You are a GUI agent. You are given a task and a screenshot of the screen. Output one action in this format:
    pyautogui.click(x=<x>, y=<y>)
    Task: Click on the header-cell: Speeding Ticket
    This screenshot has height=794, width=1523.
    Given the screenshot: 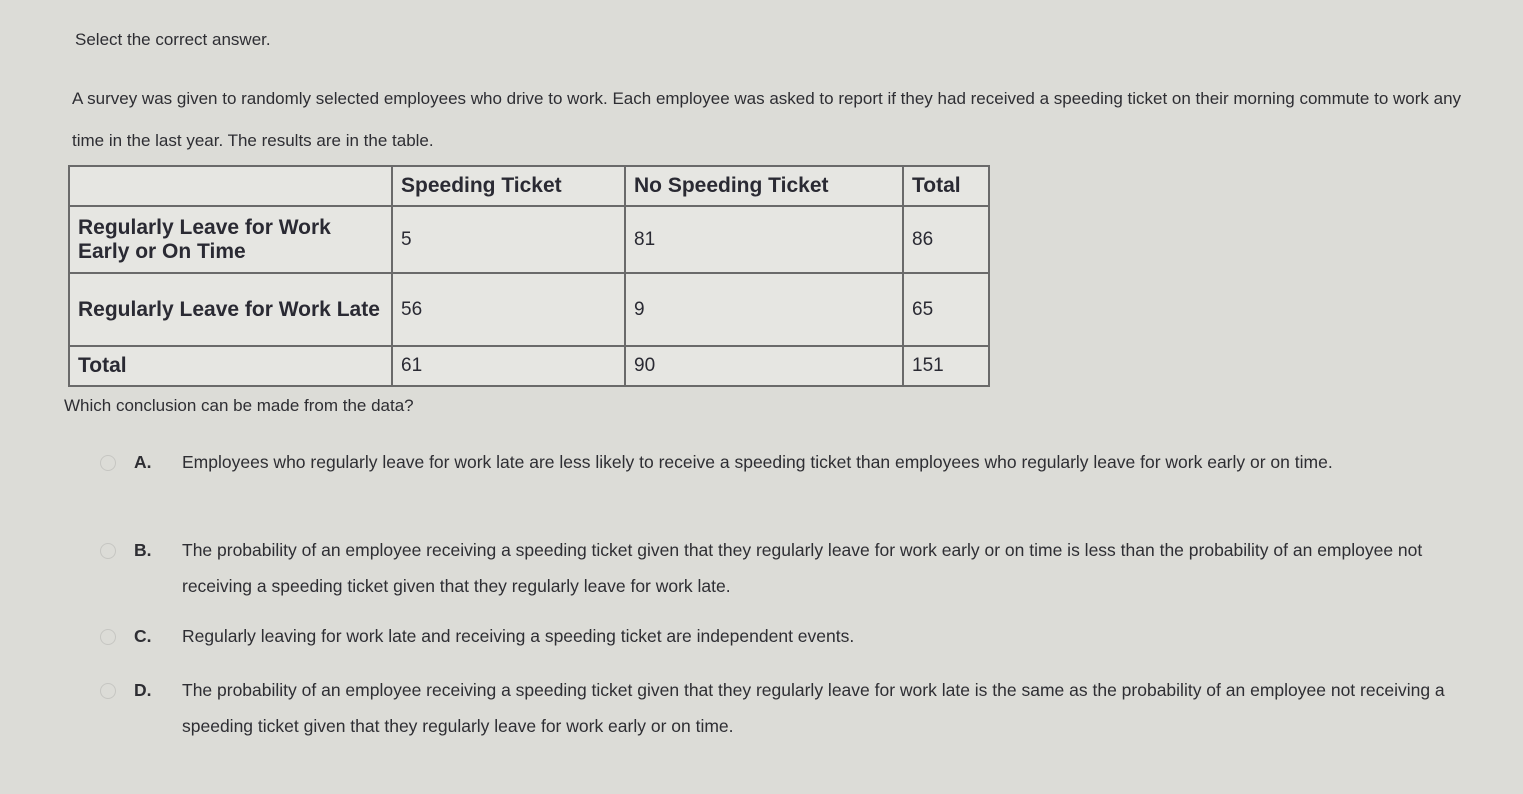 What is the action you would take?
    pyautogui.click(x=508, y=186)
    